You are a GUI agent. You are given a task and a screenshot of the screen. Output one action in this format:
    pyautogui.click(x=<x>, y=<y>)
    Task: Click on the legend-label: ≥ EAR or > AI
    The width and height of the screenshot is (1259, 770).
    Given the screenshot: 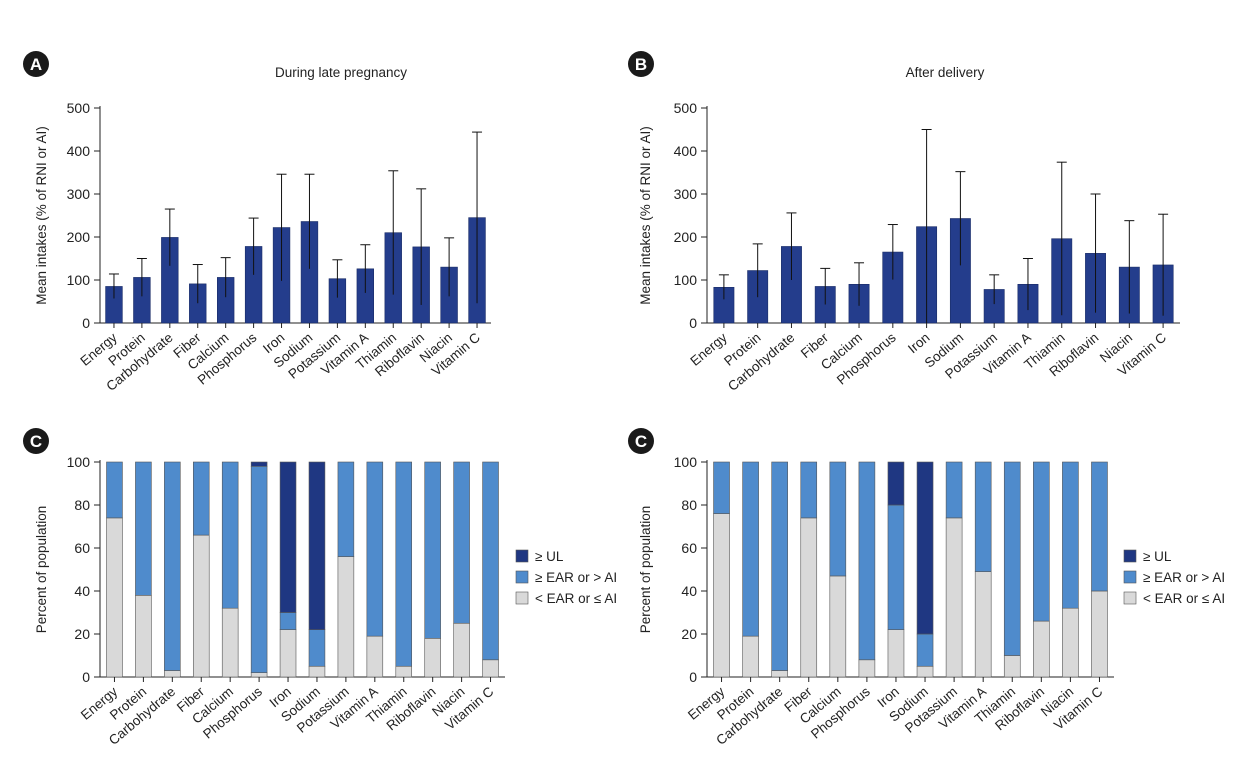 What is the action you would take?
    pyautogui.click(x=576, y=577)
    